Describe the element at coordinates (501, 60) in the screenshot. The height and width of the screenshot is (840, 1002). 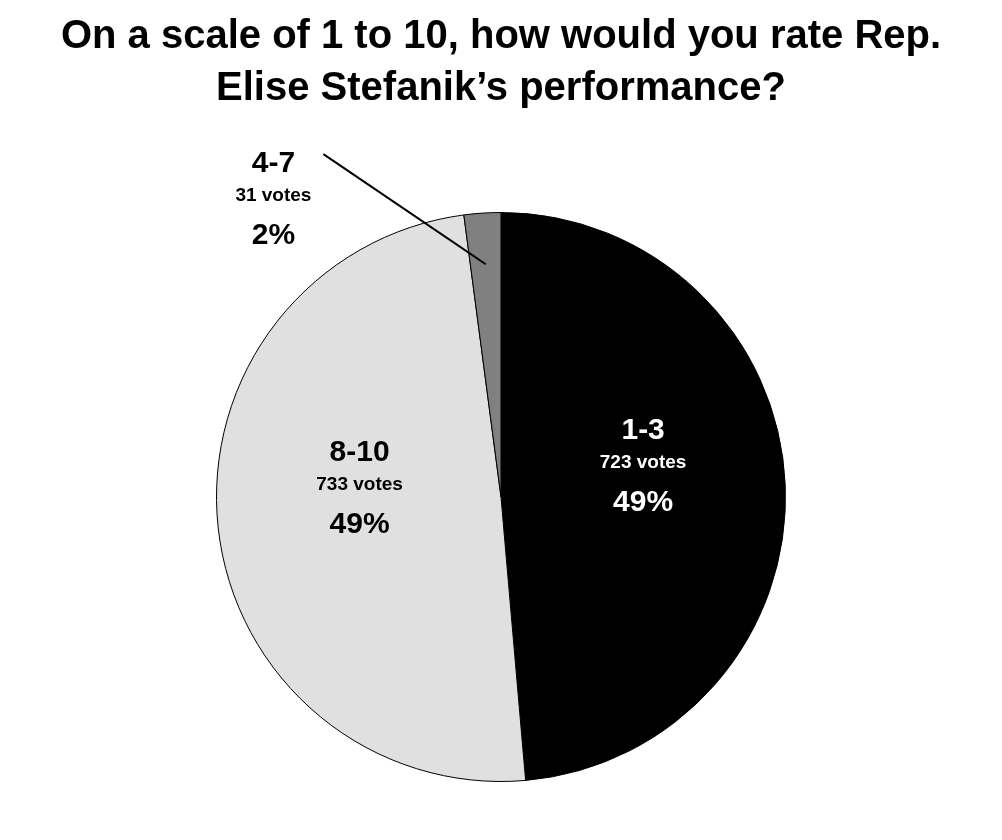
I see `chart-title: On a scale of 1 to 10, how would you rate Rep. Elise Stefanik’s performance?` at that location.